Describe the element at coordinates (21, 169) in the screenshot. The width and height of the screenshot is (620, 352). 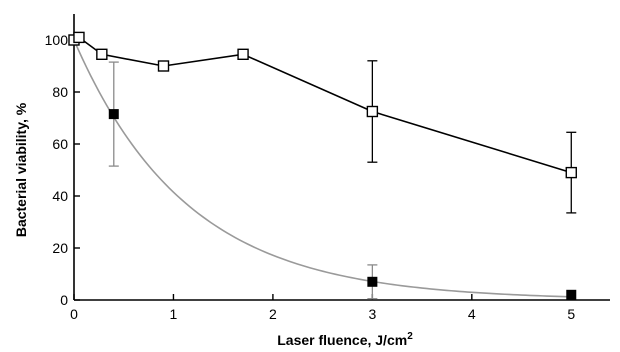
I see `y-axis-title: Bacterial viability, %` at that location.